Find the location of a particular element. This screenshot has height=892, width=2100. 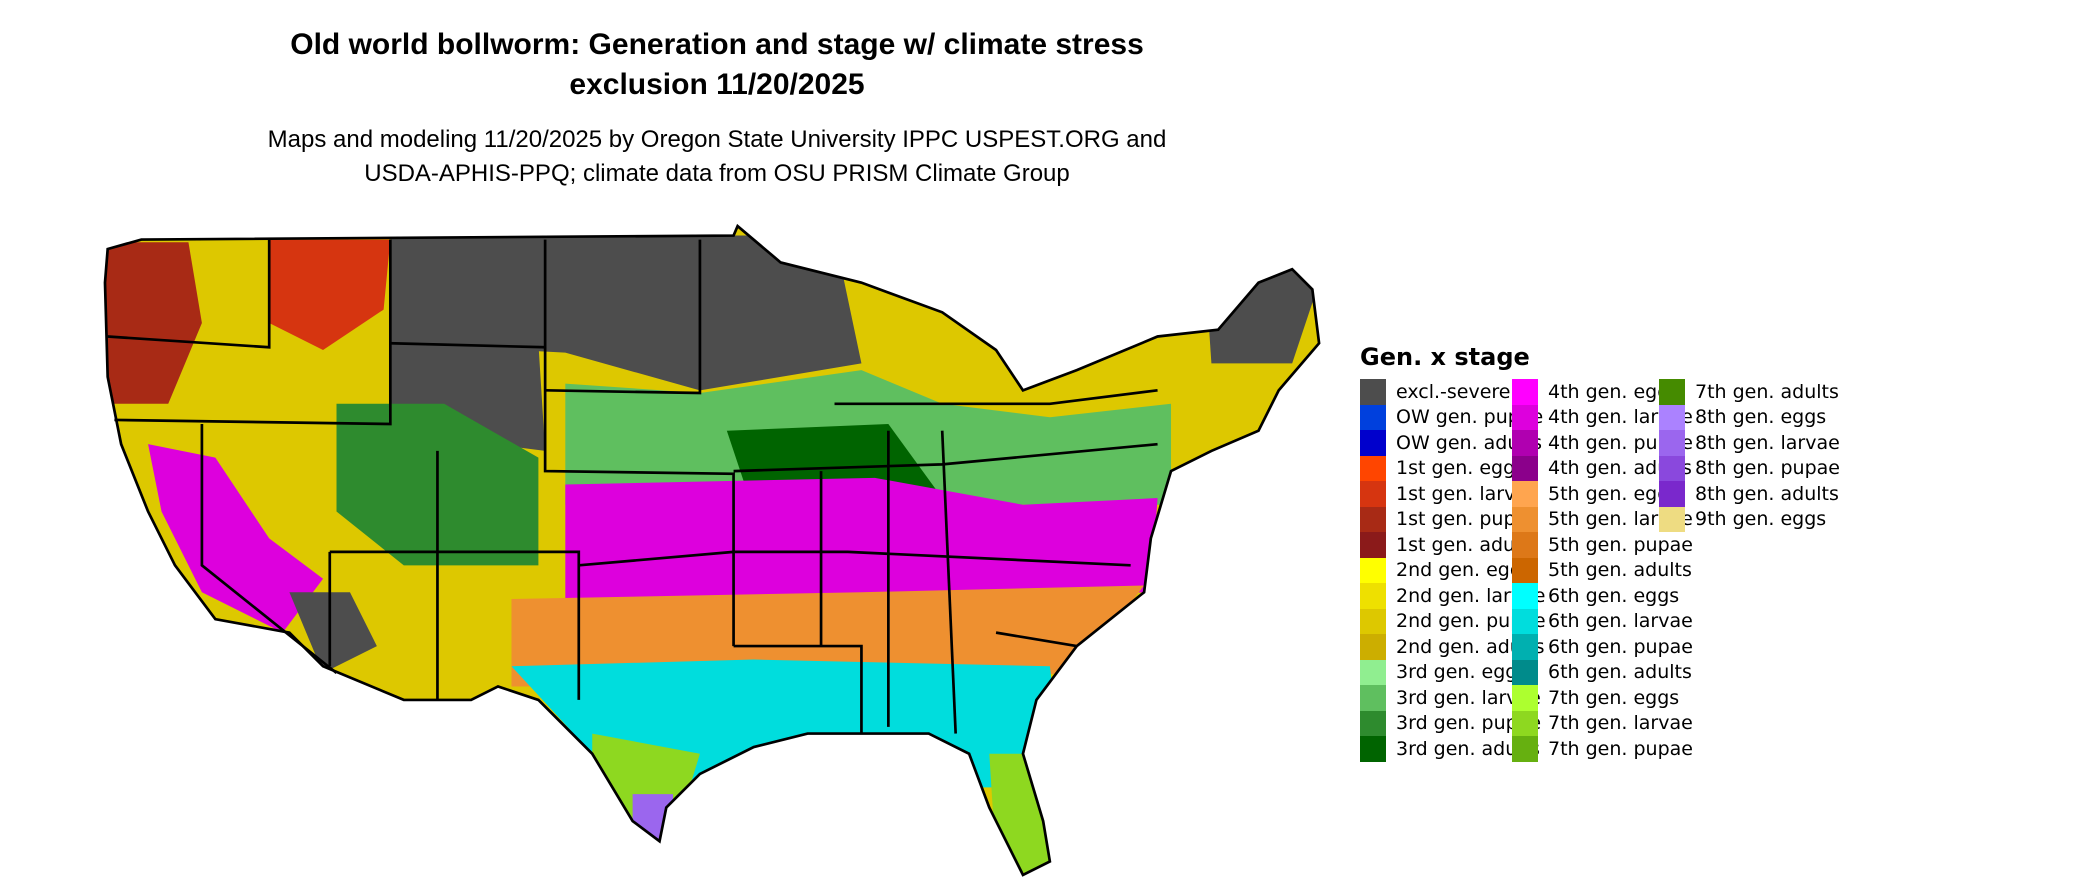

legend-label: 5th gen. pupae is located at coordinates (1620, 544).